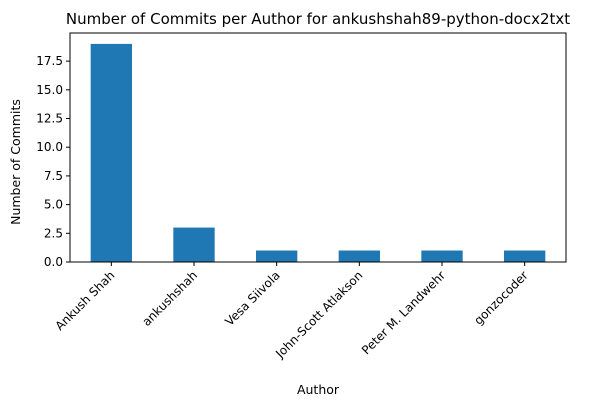 The height and width of the screenshot is (407, 607). What do you see at coordinates (49, 147) in the screenshot?
I see `y-tick-label: 10.0` at bounding box center [49, 147].